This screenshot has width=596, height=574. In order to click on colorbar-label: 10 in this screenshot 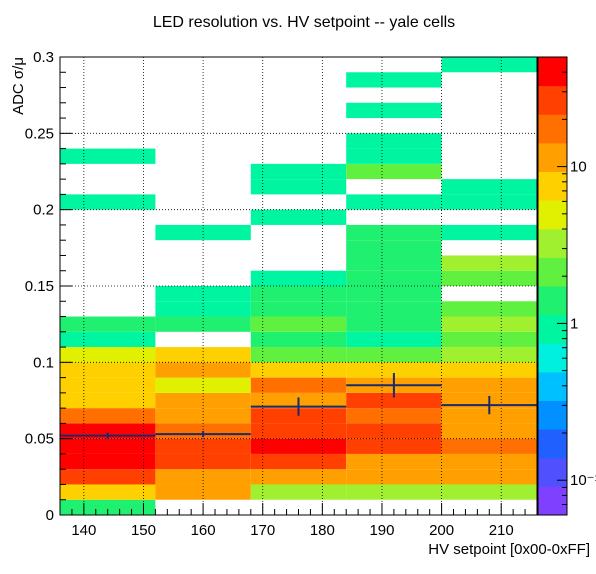, I will do `click(578, 167)`.